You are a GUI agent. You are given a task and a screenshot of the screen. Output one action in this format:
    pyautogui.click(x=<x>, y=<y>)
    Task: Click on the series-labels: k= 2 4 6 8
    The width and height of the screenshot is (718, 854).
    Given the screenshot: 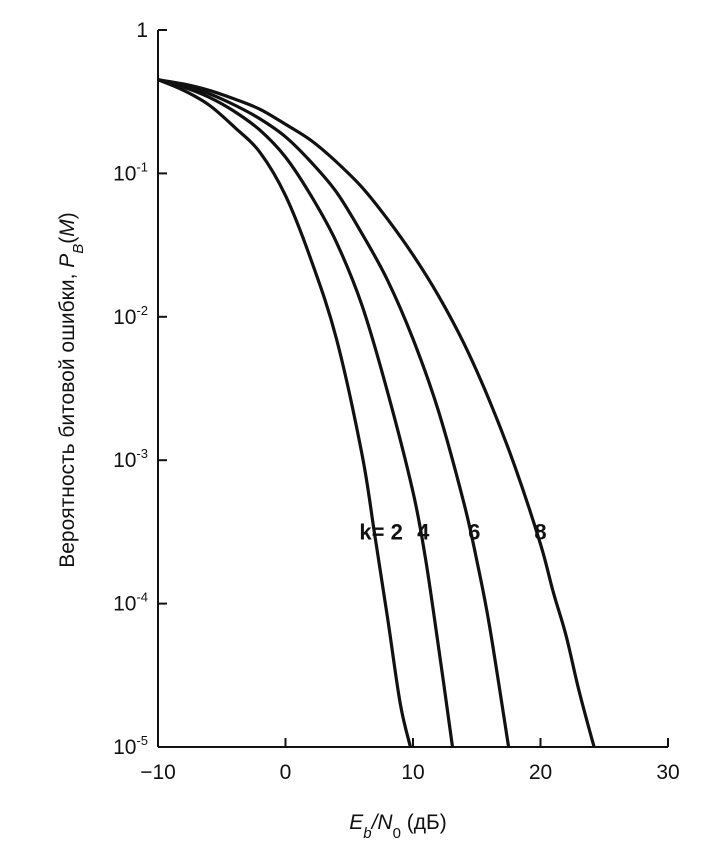 What is the action you would take?
    pyautogui.click(x=452, y=531)
    